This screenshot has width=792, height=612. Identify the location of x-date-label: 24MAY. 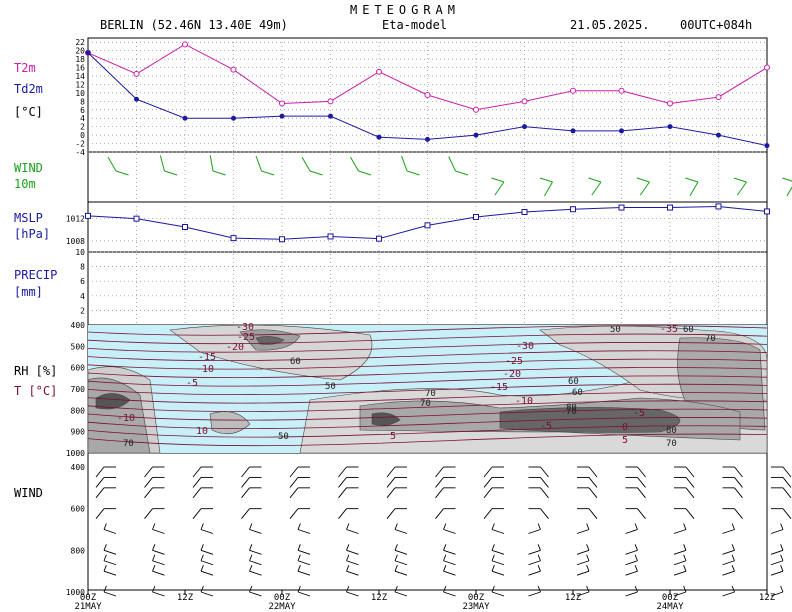
(670, 607).